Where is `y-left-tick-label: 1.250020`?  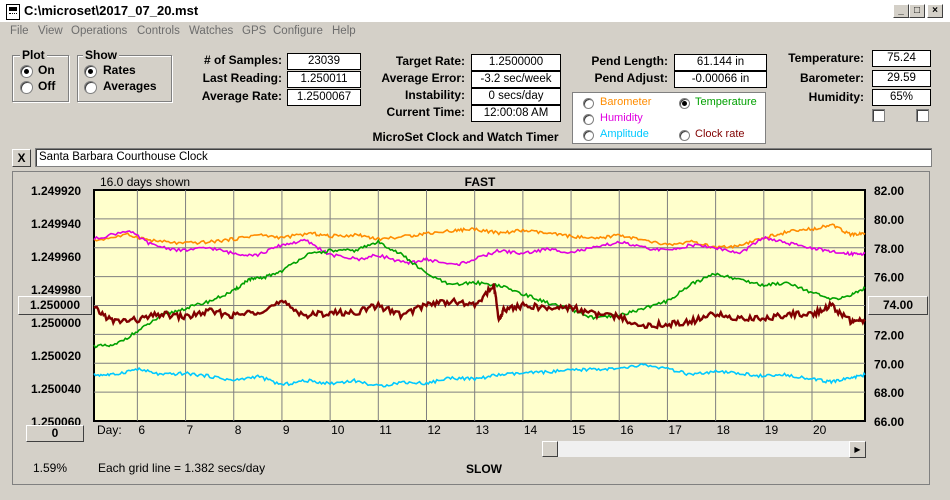
y-left-tick-label: 1.250020 is located at coordinates (56, 356).